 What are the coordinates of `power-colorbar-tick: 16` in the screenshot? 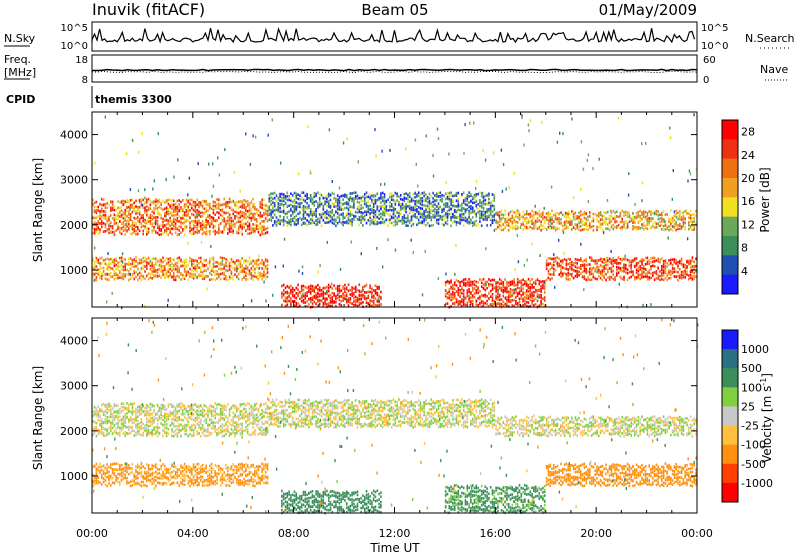 It's located at (748, 201).